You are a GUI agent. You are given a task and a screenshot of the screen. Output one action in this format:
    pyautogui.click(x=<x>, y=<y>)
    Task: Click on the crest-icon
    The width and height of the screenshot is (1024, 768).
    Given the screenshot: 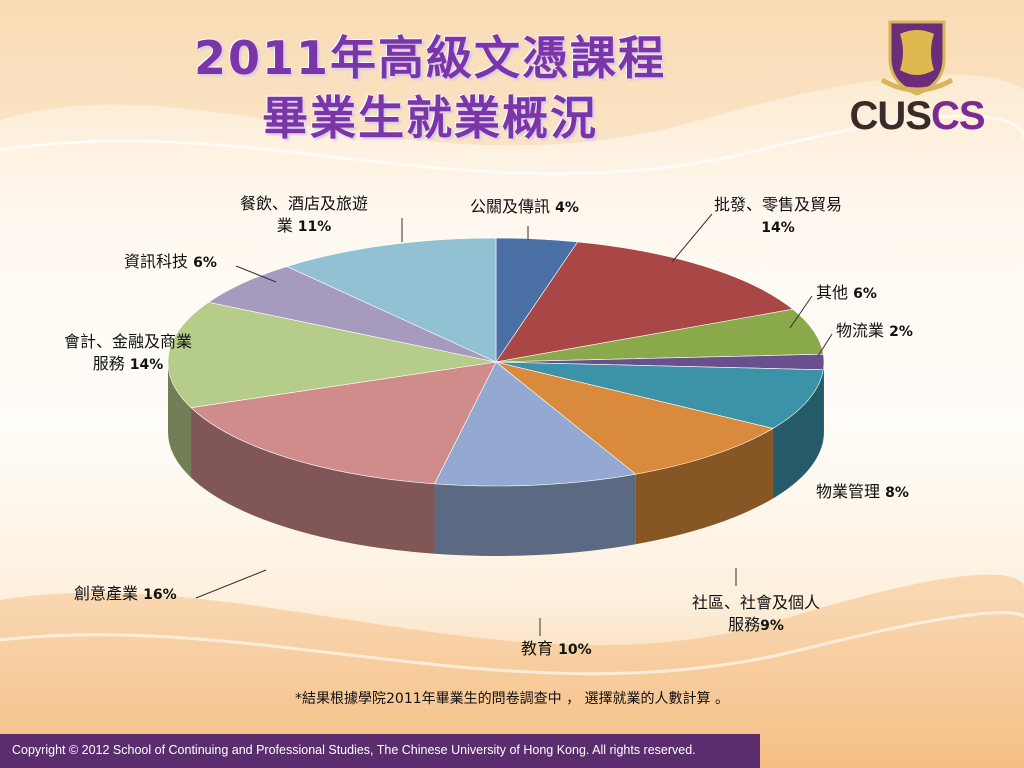 What is the action you would take?
    pyautogui.click(x=917, y=58)
    